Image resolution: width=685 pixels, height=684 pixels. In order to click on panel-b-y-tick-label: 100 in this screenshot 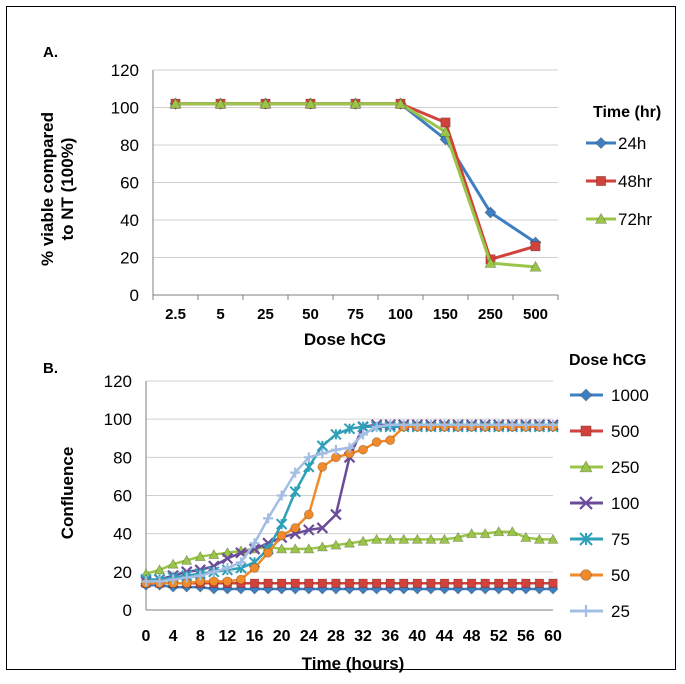, I will do `click(118, 419)`.